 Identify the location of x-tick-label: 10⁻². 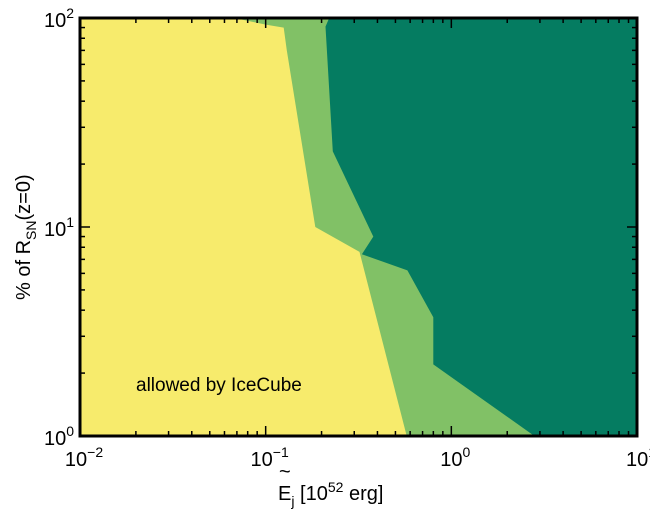
(84, 457).